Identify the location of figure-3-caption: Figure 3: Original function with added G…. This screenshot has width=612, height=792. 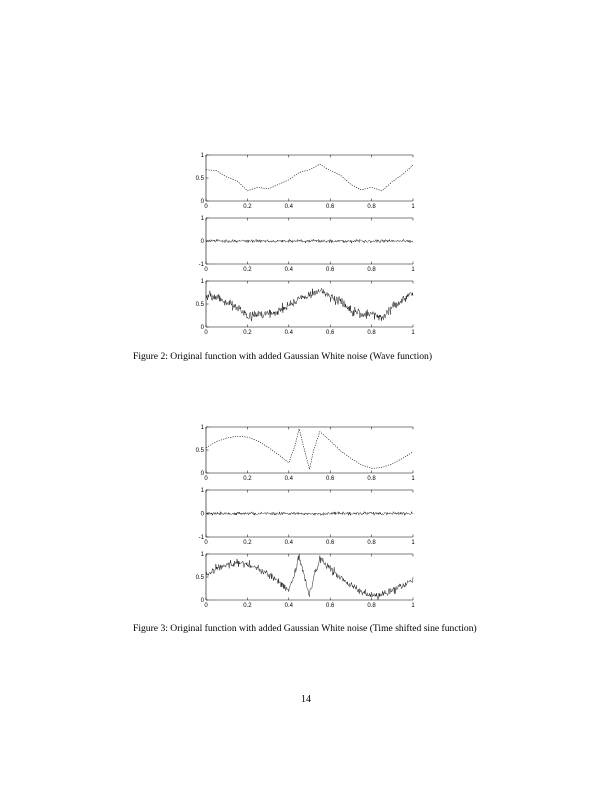
(305, 628).